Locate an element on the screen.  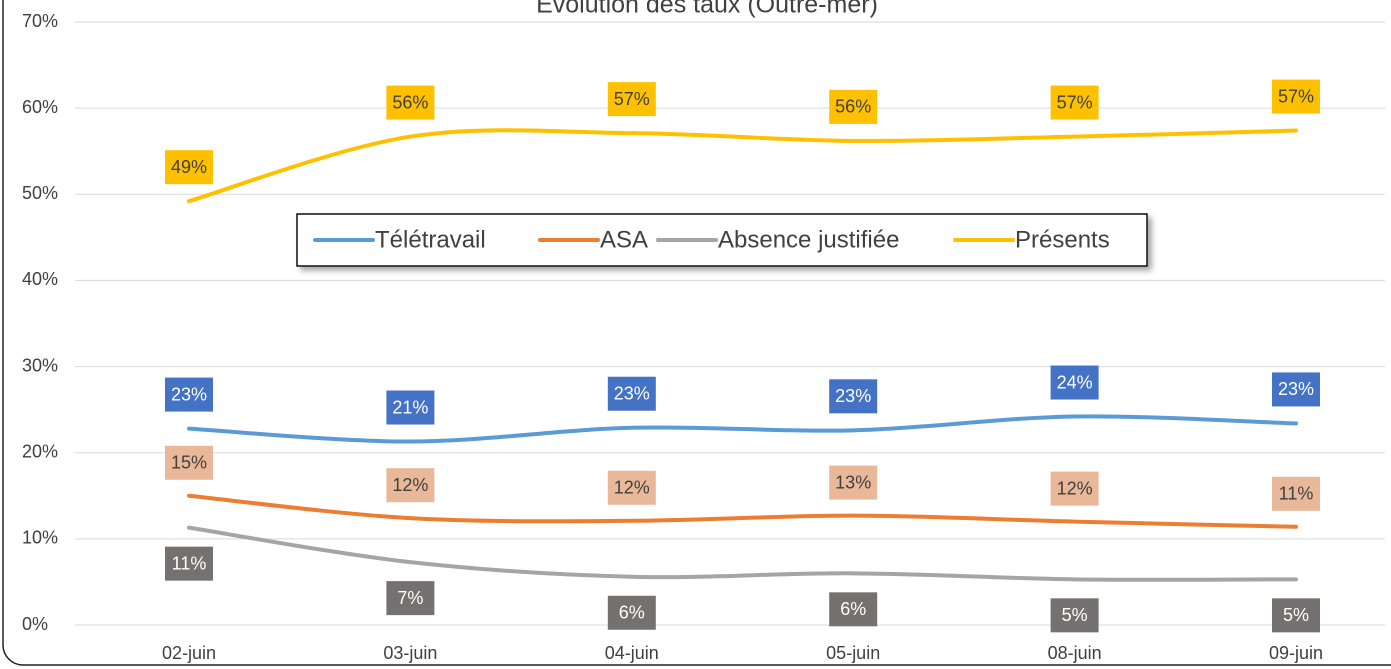
data-label: 21% is located at coordinates (410, 407).